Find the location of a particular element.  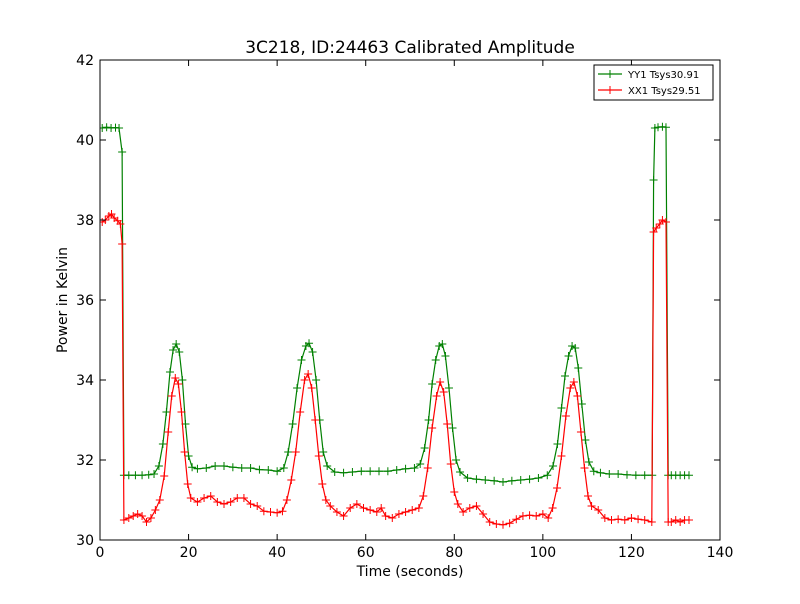

x-tick-label: 140 is located at coordinates (720, 553).